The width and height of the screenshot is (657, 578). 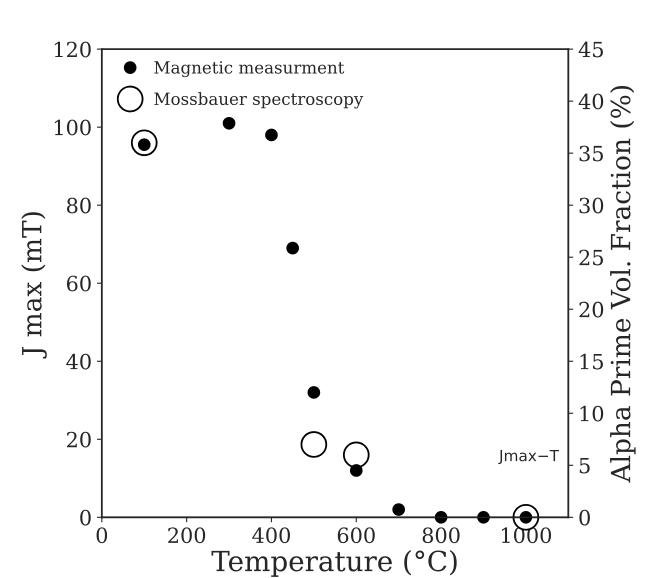 I want to click on y2-tick-label: 35, so click(x=591, y=154).